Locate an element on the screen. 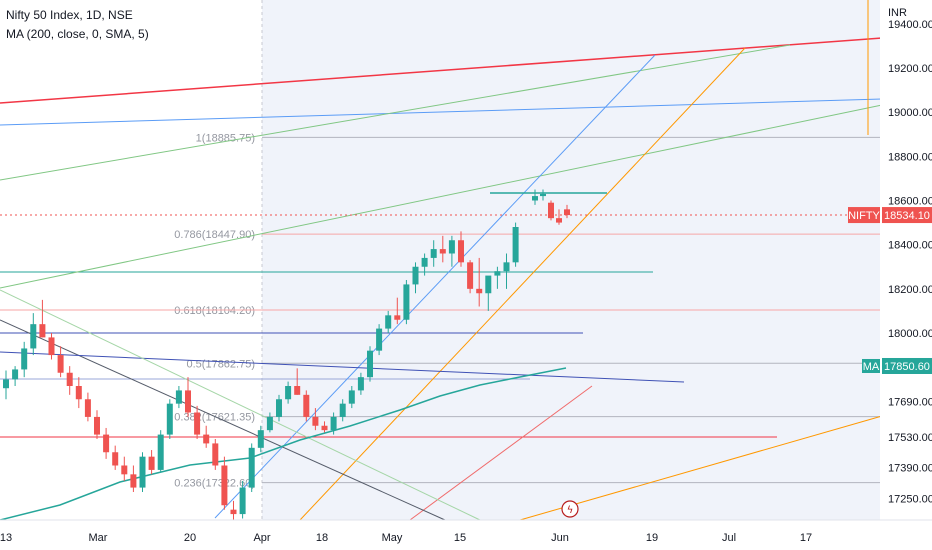  symbol-tag-bg is located at coordinates (864, 215).